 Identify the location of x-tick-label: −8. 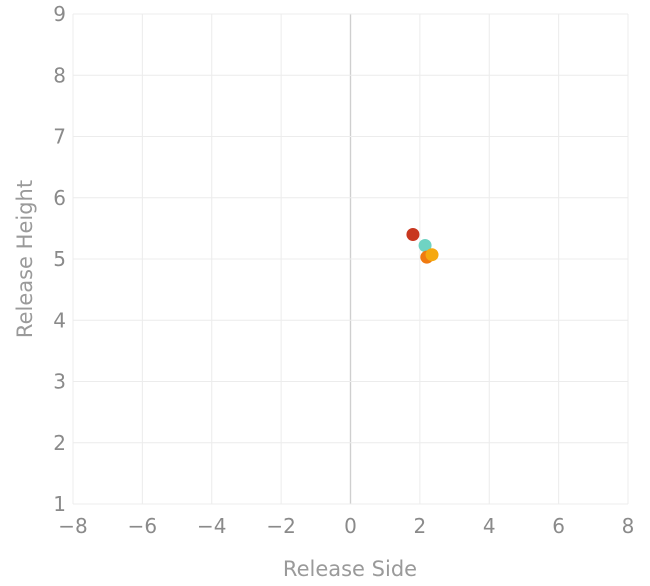
(72, 526).